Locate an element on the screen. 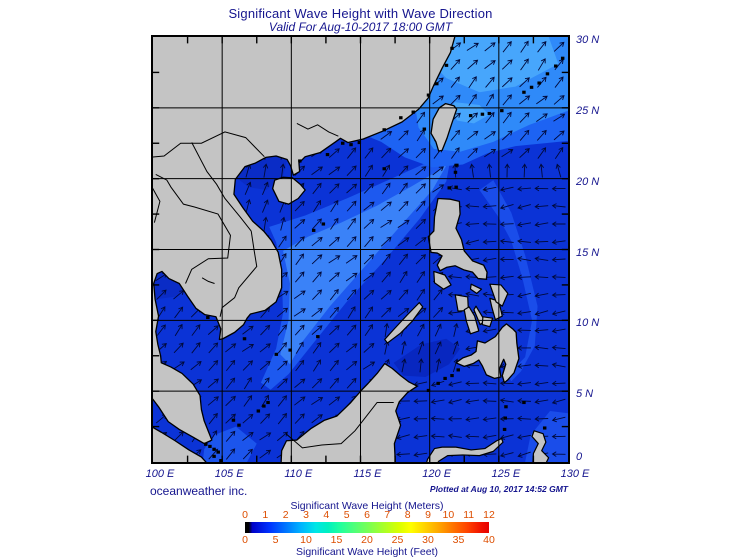 This screenshot has width=755, height=560. wave-band-karimata-lighter is located at coordinates (229, 444).